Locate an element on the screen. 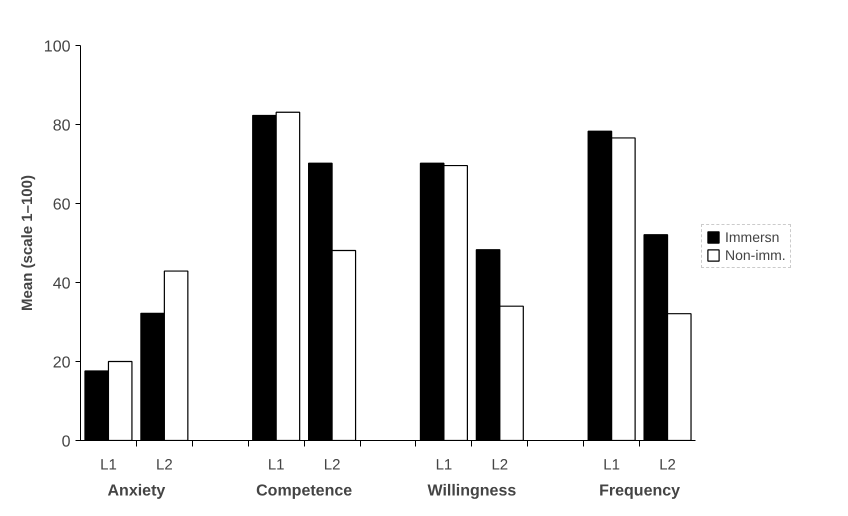  legend-label: Immersn is located at coordinates (752, 237).